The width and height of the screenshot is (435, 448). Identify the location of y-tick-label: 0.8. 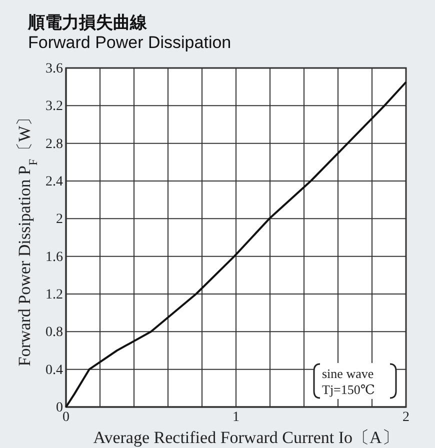
(54, 332).